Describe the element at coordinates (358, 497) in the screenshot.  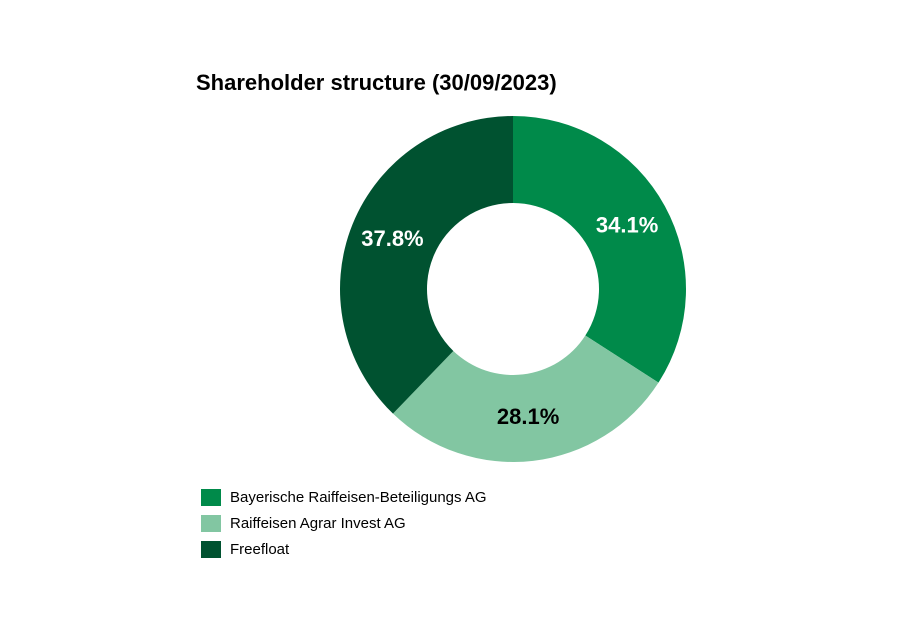
I see `legend-label: Bayerische Raiffeisen-Beteiligungs AG` at that location.